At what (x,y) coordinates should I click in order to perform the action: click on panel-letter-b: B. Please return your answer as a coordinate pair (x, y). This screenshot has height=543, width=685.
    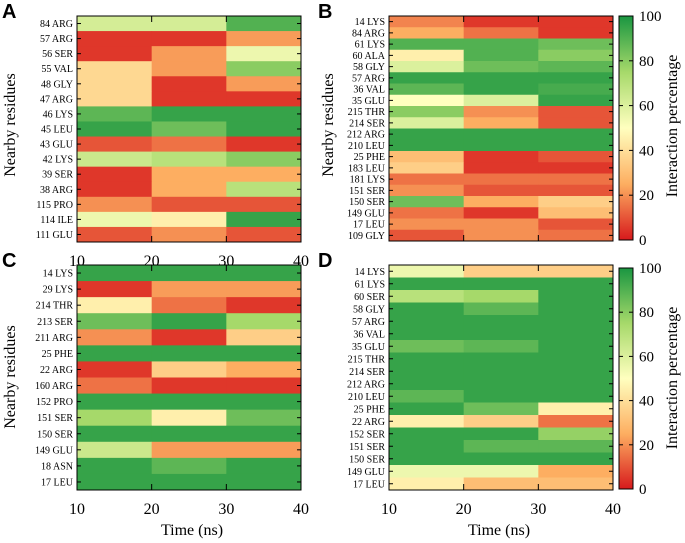
    Looking at the image, I should click on (325, 12).